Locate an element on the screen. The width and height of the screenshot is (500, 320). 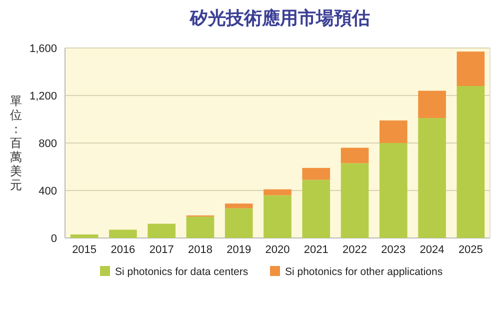
legend-label: Si photonics for data centers is located at coordinates (181, 272).